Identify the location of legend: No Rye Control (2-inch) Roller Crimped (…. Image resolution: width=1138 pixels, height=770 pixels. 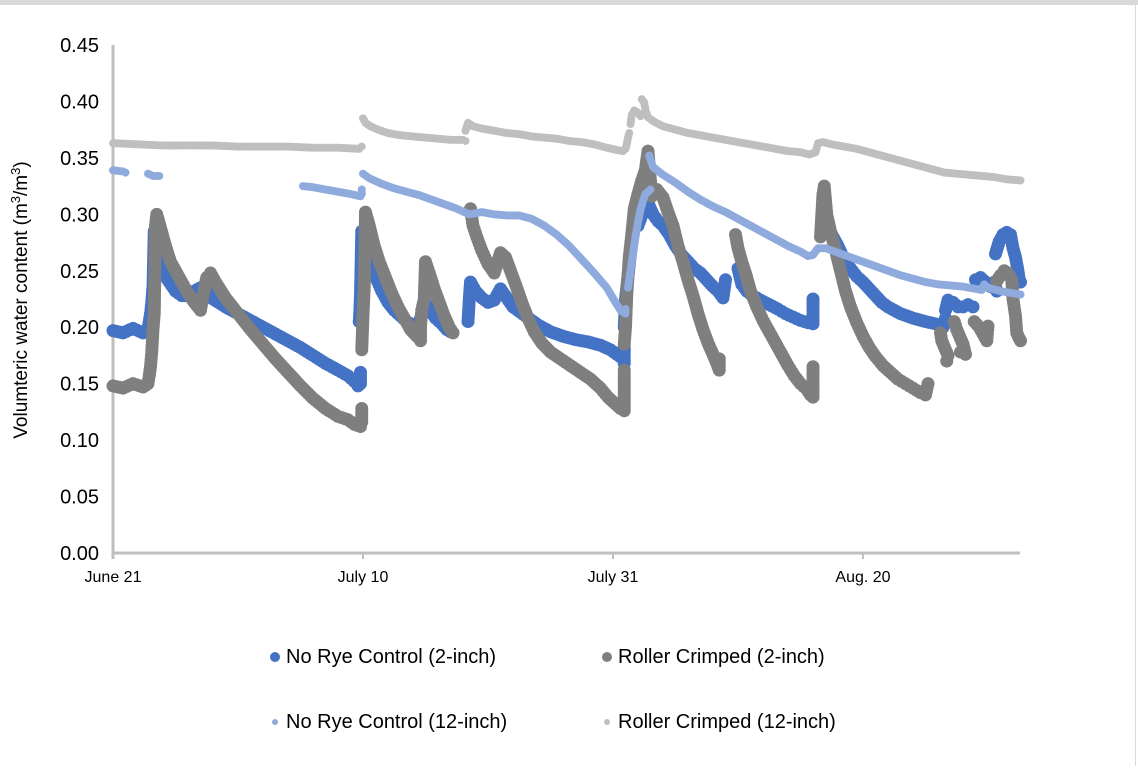
(610, 705).